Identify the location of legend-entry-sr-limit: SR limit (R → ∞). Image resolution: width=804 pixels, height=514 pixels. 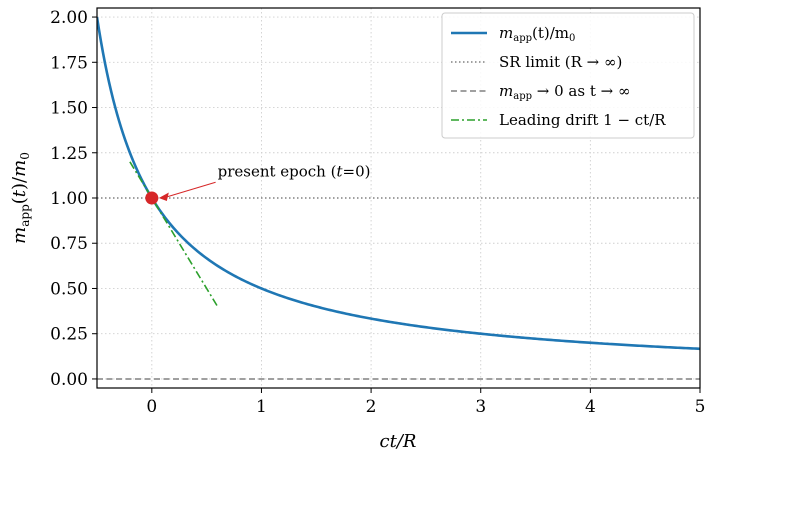
(560, 62).